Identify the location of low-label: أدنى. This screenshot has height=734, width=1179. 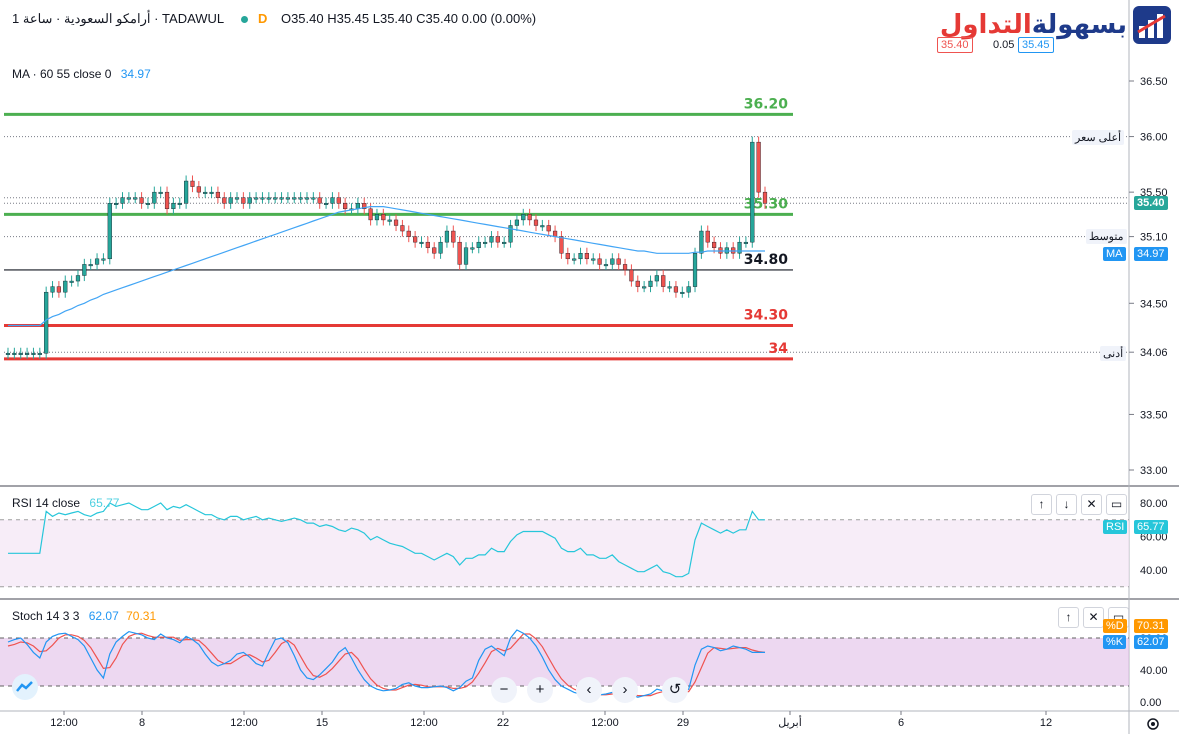
(1113, 353).